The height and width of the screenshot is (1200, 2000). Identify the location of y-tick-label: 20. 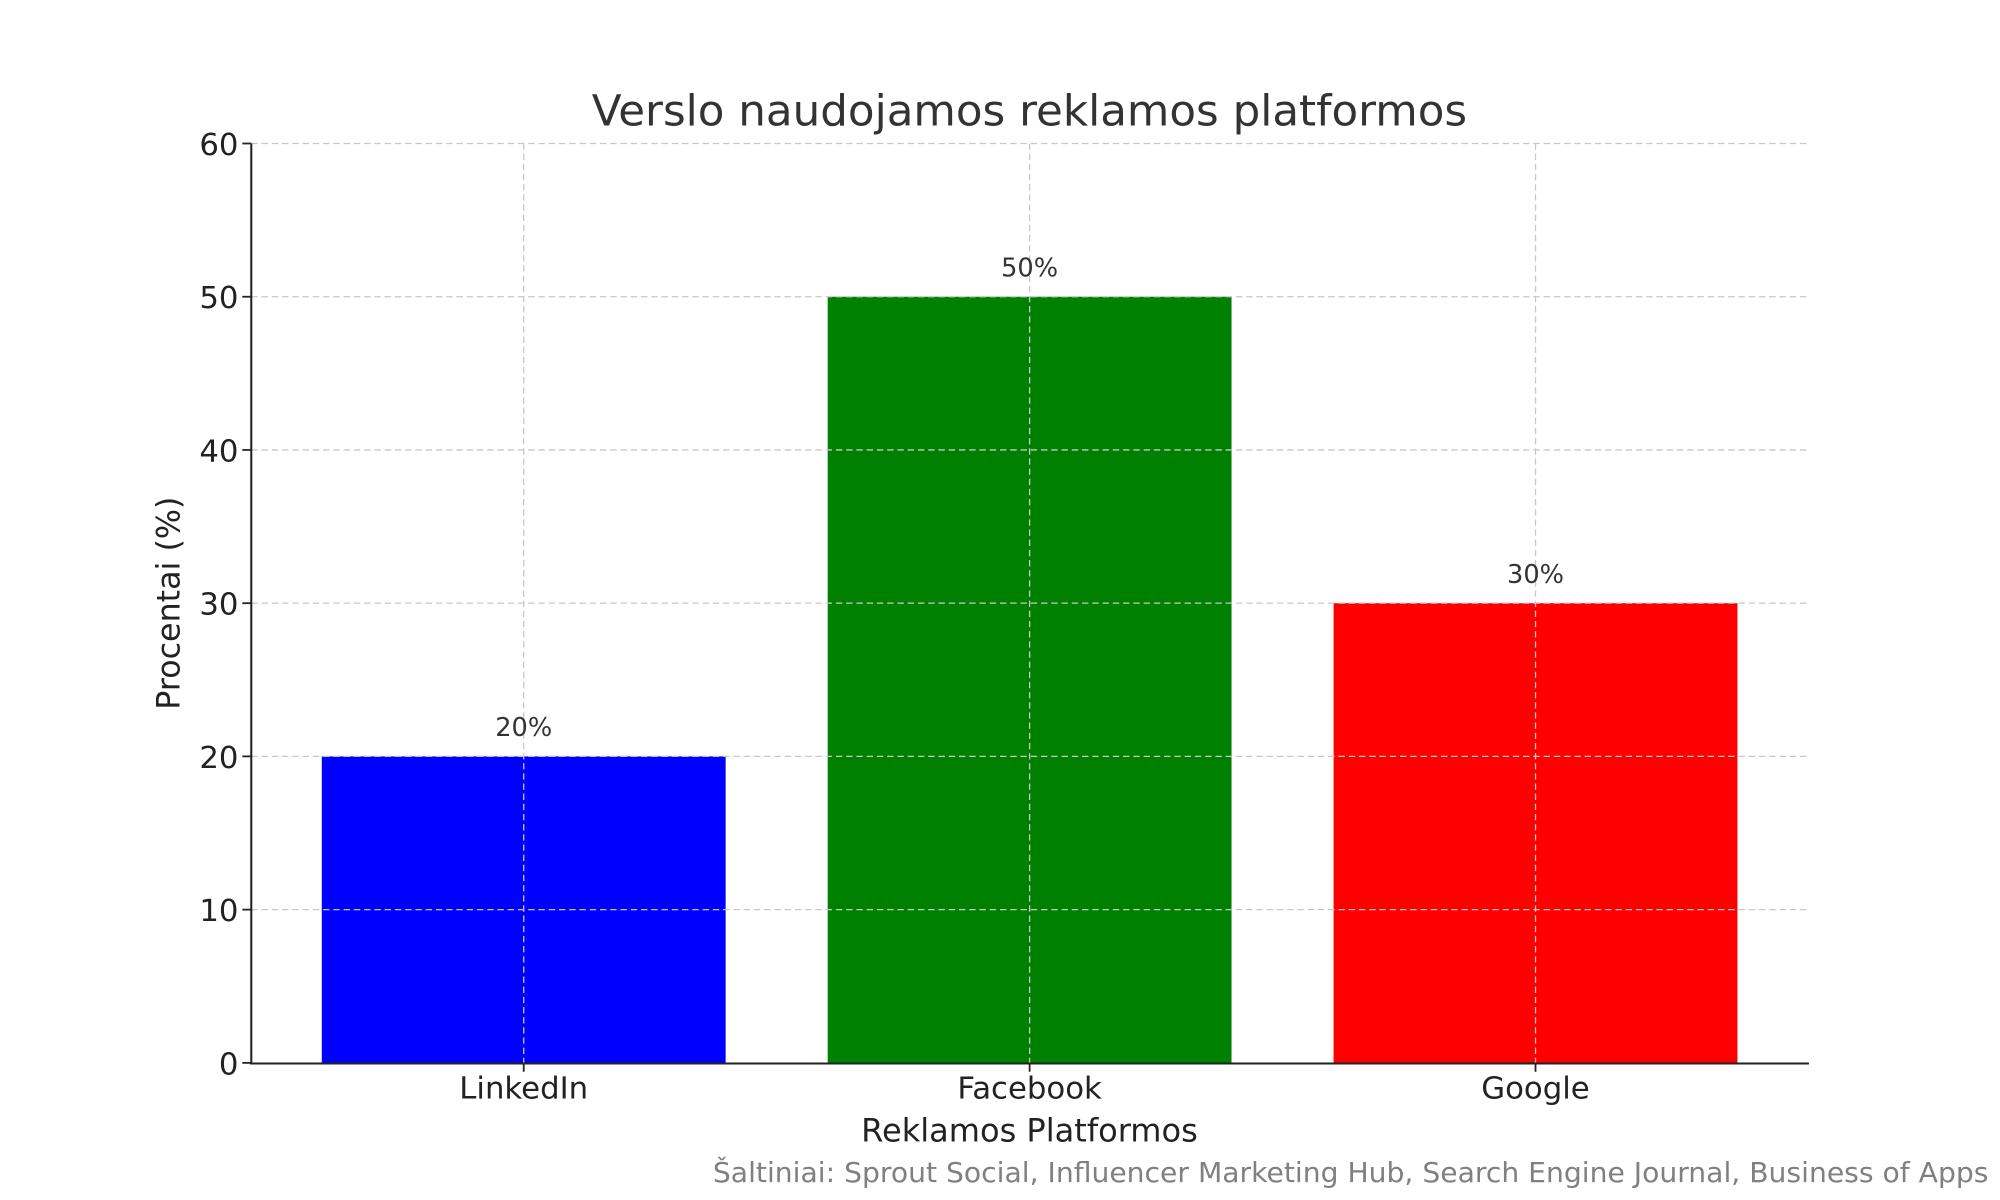
(218, 758).